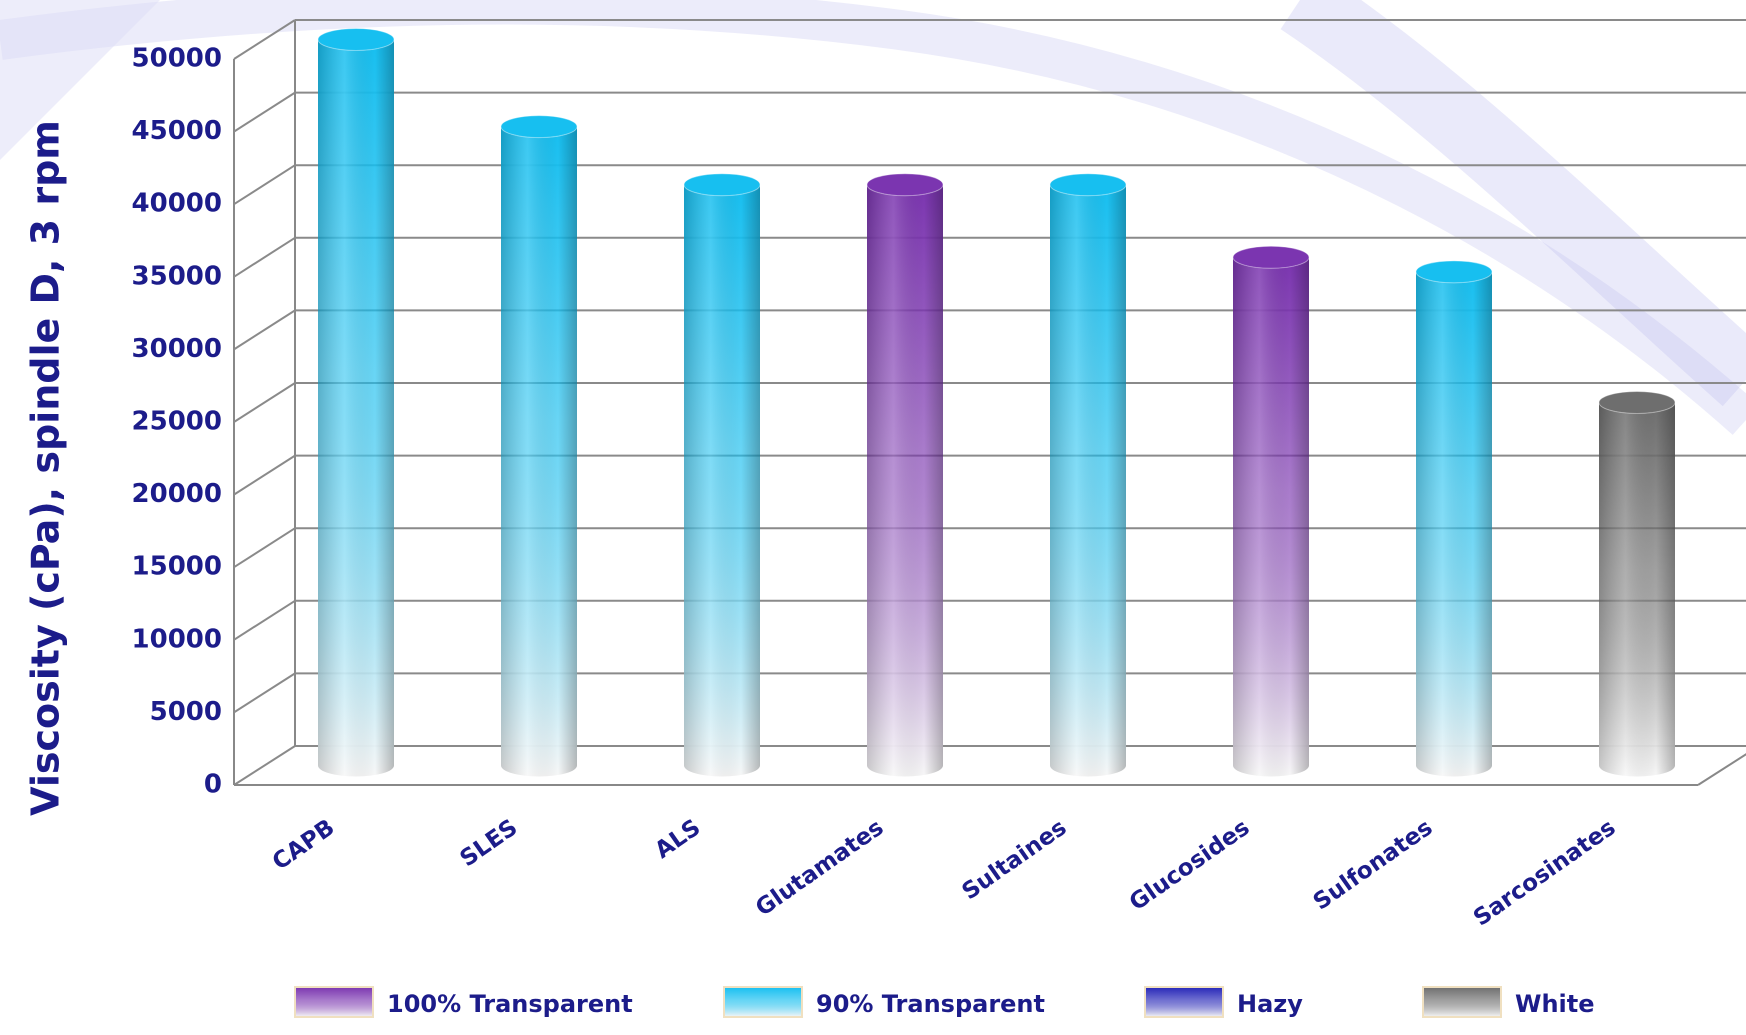 Image resolution: width=1746 pixels, height=1035 pixels. Describe the element at coordinates (1015, 860) in the screenshot. I see `x-tick-label: Sultaines` at that location.